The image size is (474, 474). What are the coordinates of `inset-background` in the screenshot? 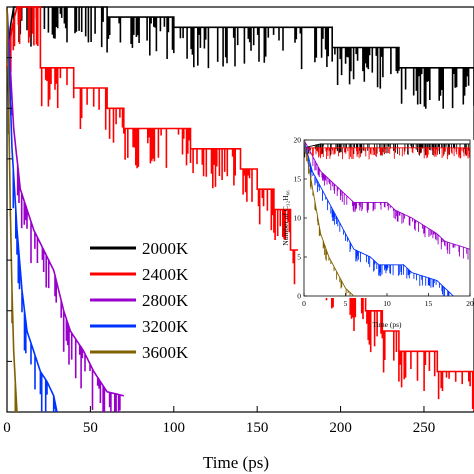 It's located at (386, 219).